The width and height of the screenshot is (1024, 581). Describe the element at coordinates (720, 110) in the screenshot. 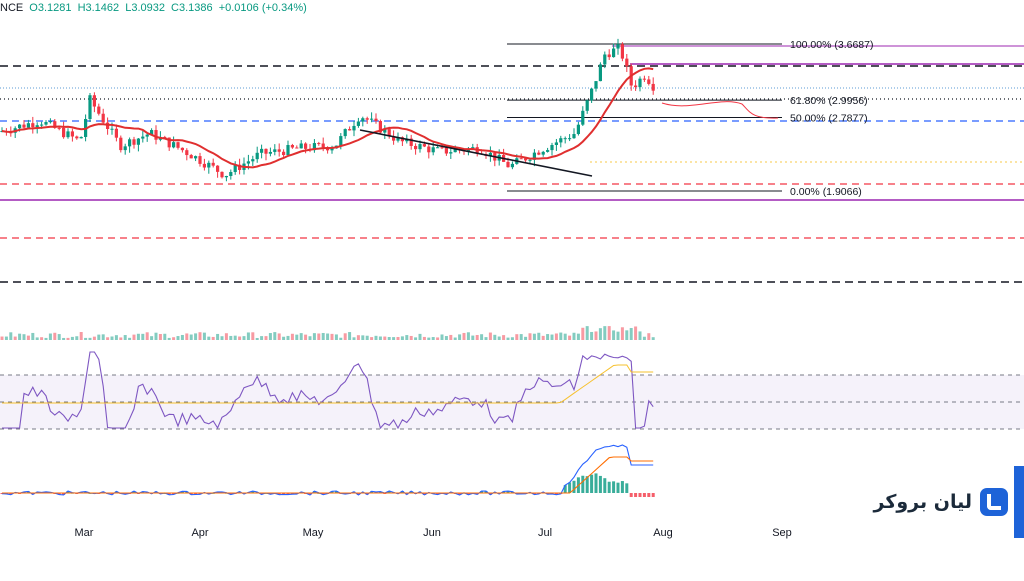

I see `projection-path` at that location.